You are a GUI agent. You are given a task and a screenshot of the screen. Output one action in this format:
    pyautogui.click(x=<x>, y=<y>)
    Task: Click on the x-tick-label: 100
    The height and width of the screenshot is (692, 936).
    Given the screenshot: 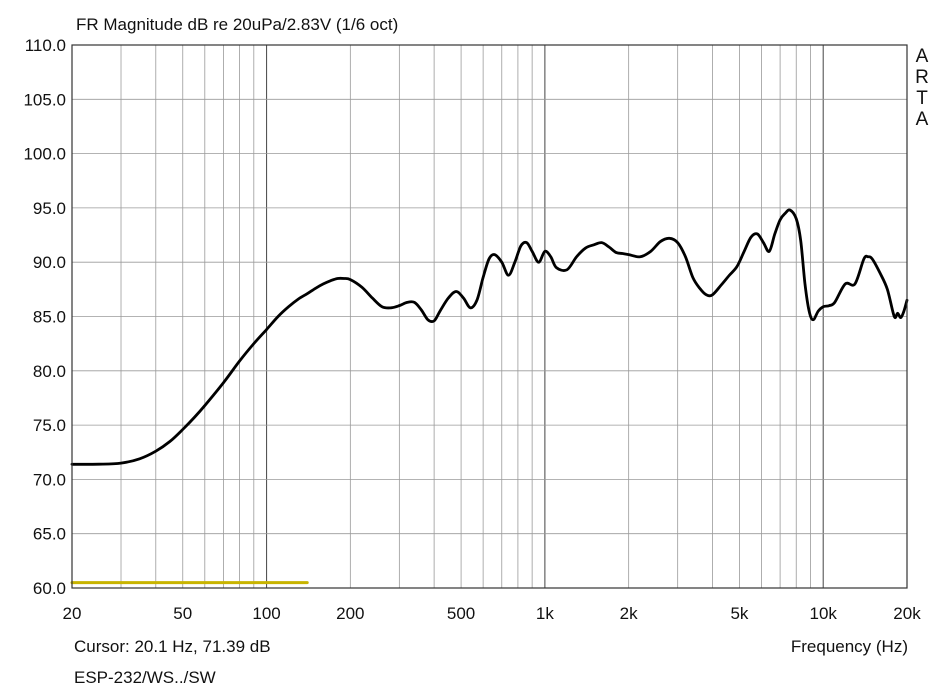 What is the action you would take?
    pyautogui.click(x=266, y=613)
    